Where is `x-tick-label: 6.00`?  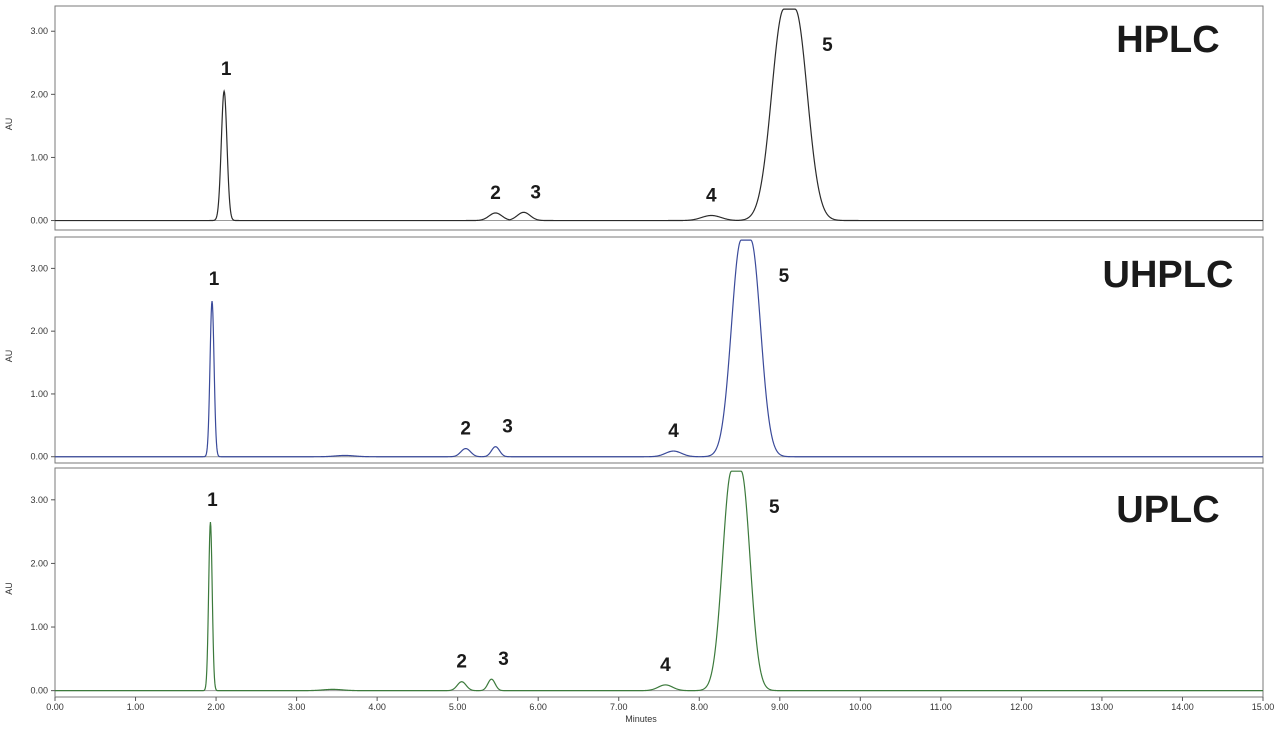
x-tick-label: 6.00 is located at coordinates (538, 707).